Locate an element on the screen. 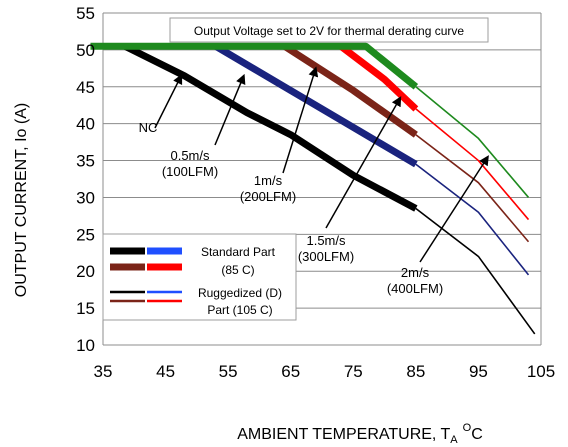  y-tick-40: 40 is located at coordinates (85, 124).